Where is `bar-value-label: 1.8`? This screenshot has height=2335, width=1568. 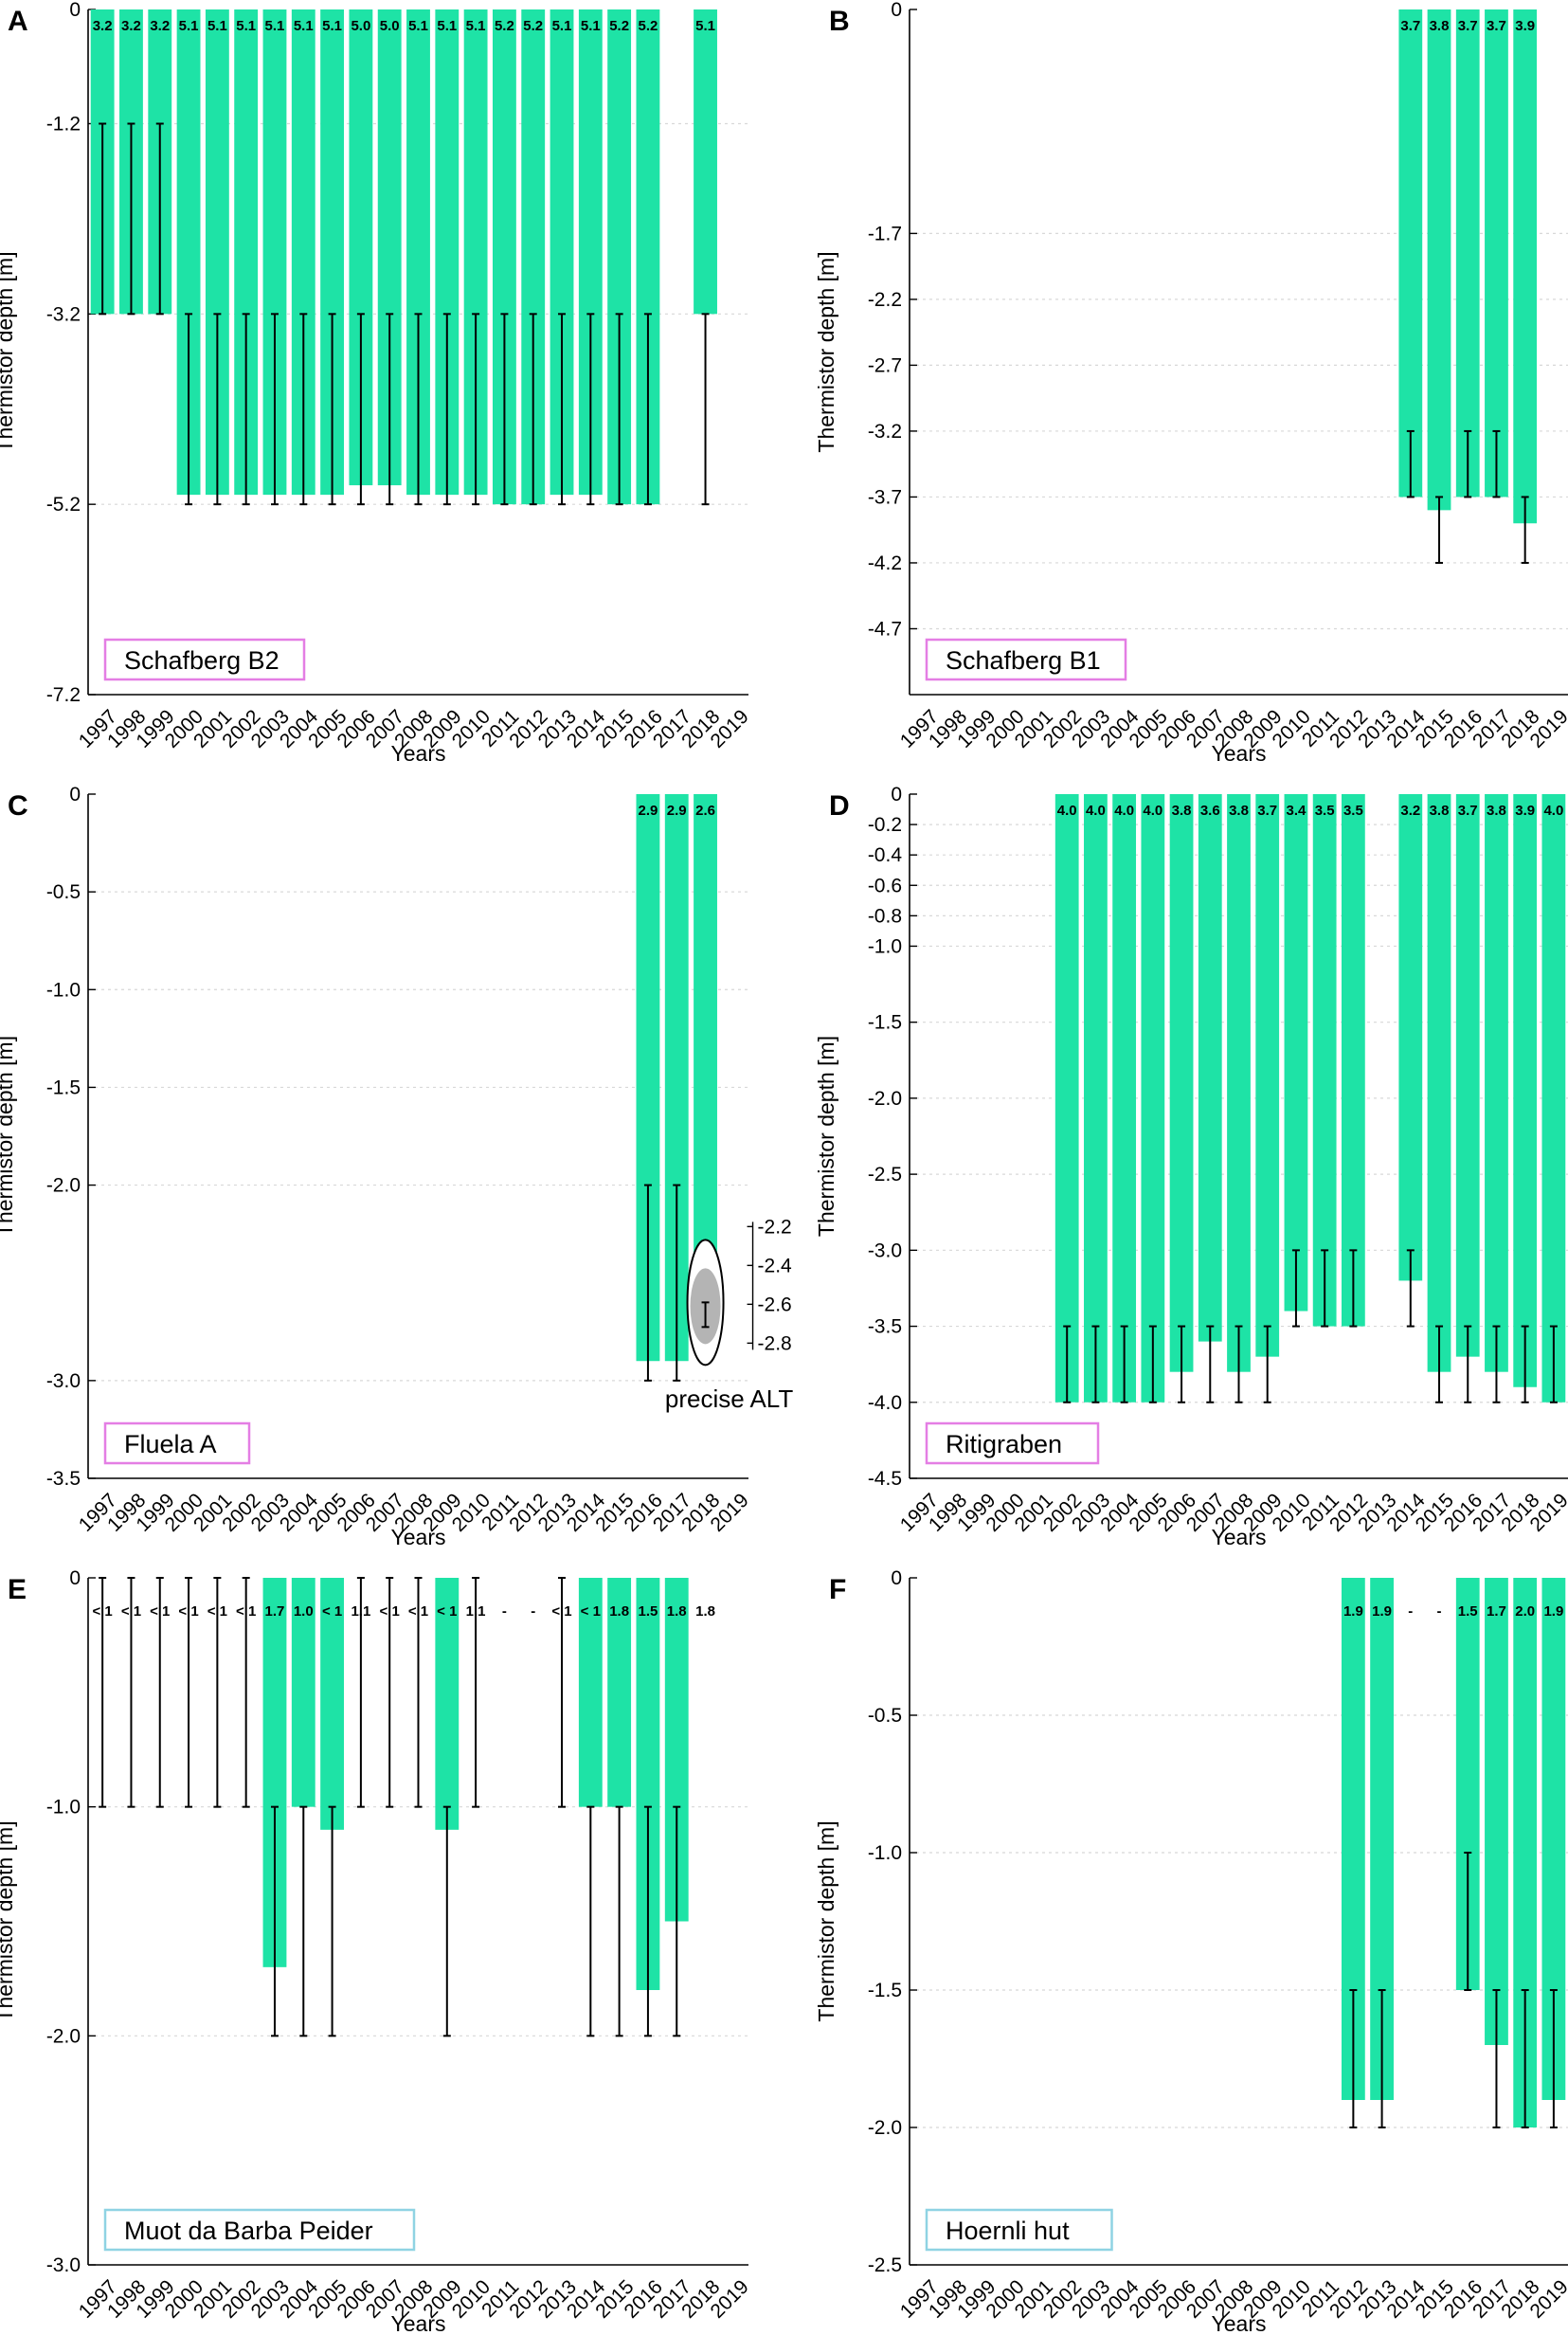
bar-value-label: 1.8 is located at coordinates (619, 1612).